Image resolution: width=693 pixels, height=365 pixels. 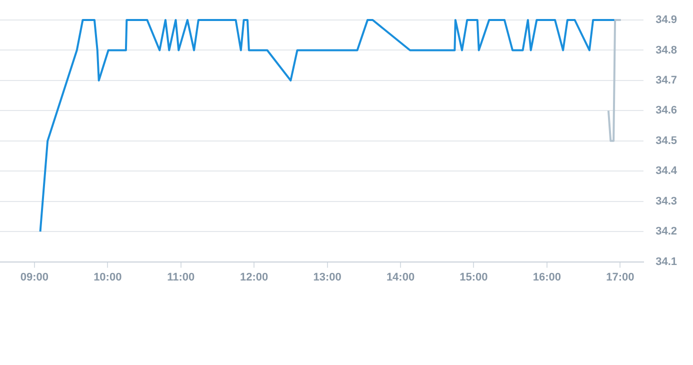 I want to click on y-tick-label: 34.6, so click(x=667, y=110).